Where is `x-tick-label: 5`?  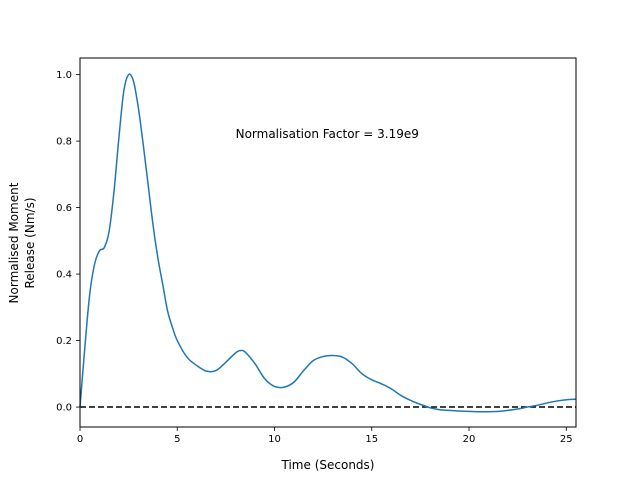
x-tick-label: 5 is located at coordinates (177, 439).